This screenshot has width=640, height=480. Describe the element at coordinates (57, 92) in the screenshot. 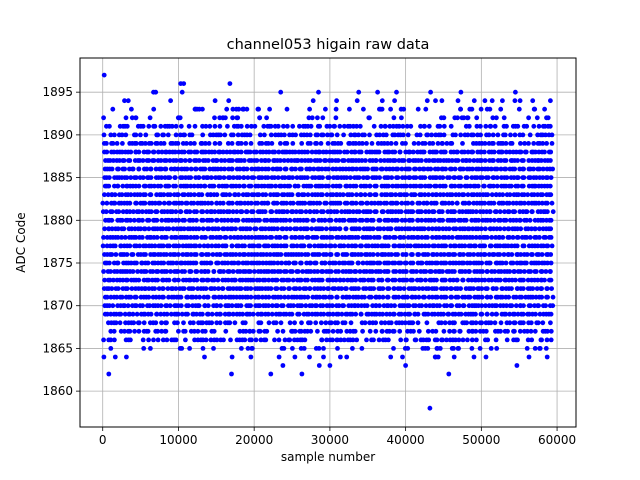

I see `y-tick-label: 1895` at that location.